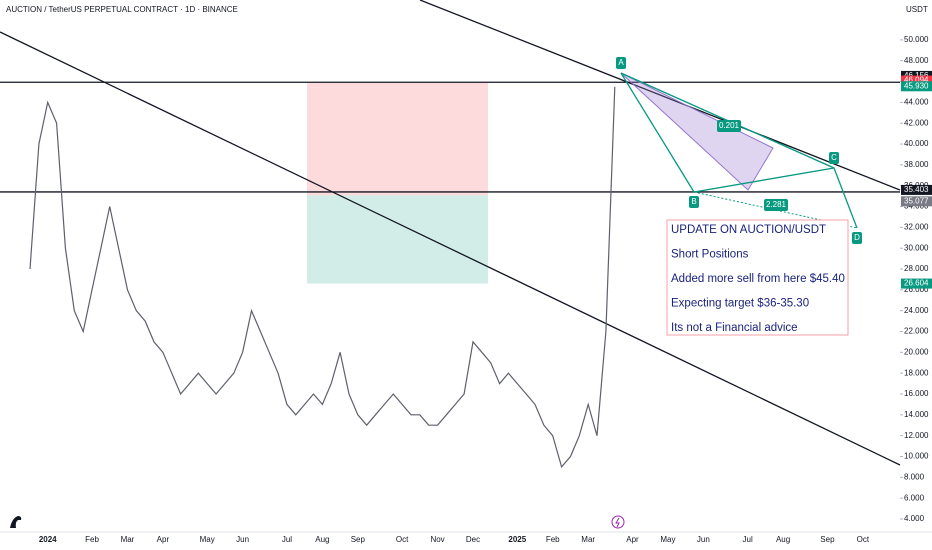  What do you see at coordinates (916, 289) in the screenshot?
I see `y-tick-label: 26.000` at bounding box center [916, 289].